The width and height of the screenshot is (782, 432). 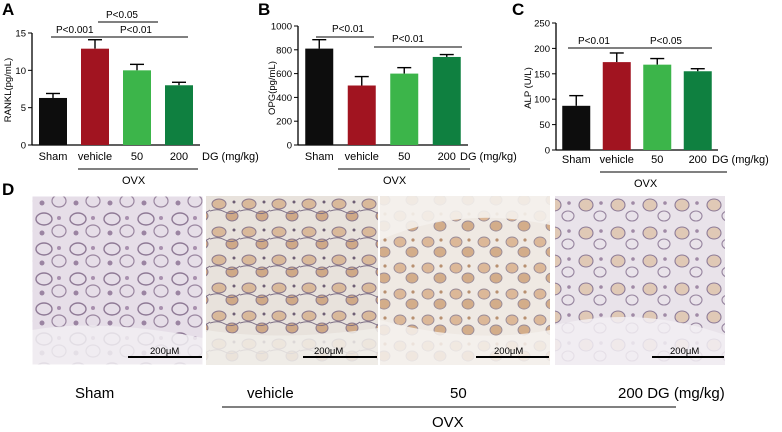 I want to click on y-axis-label: RANKL(pg/mL), so click(x=8, y=90).